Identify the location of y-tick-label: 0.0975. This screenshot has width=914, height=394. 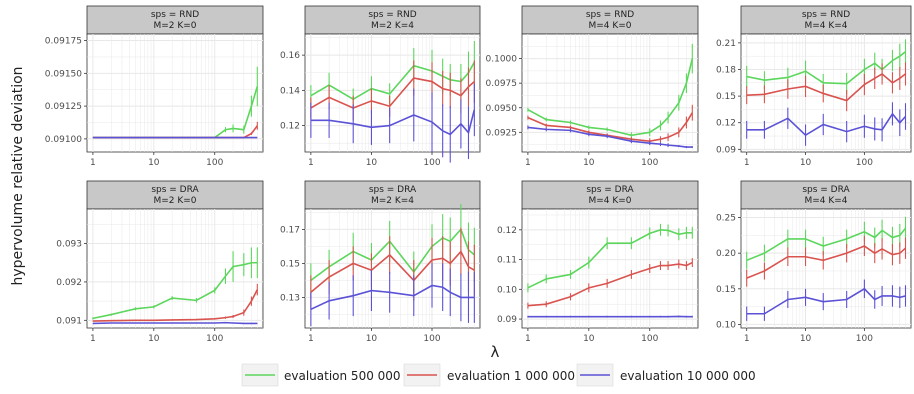
(502, 84).